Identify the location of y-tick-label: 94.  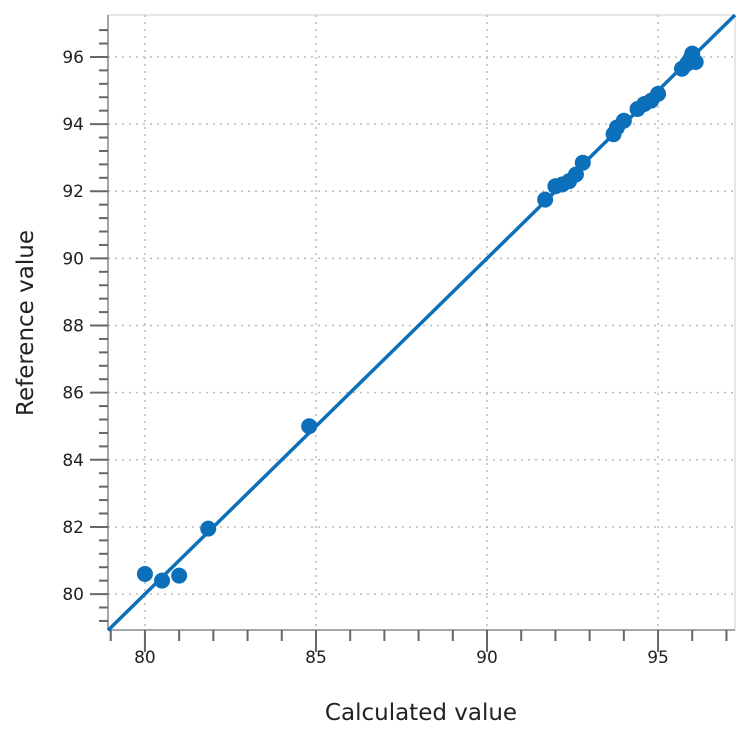
(73, 125).